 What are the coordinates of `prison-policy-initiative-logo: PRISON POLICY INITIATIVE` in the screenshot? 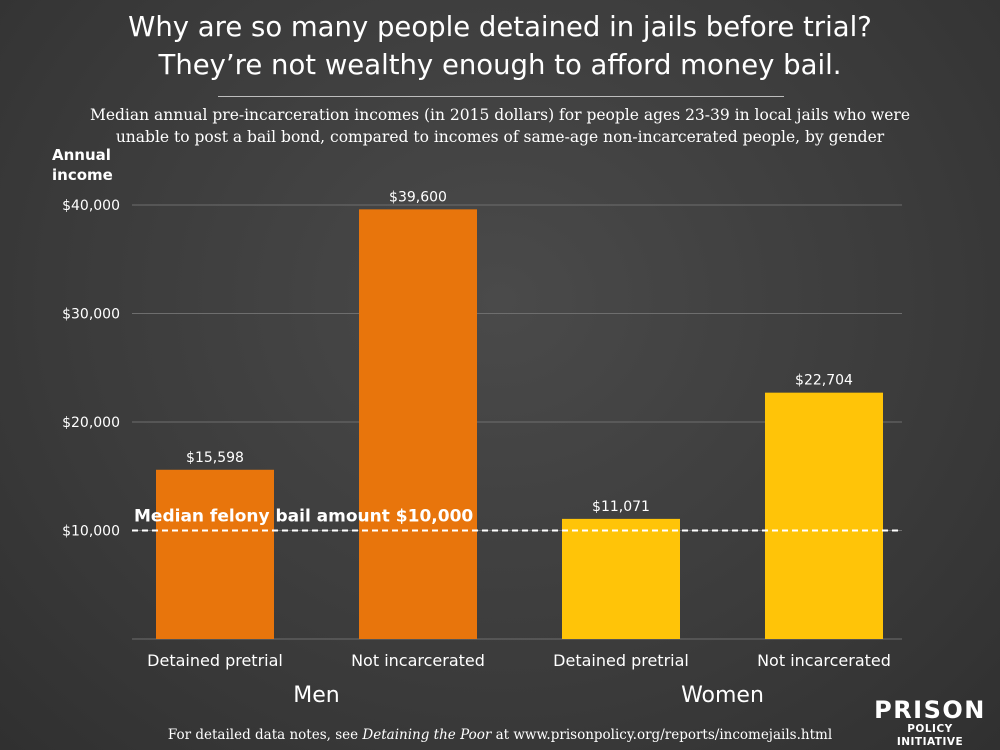 It's located at (930, 723).